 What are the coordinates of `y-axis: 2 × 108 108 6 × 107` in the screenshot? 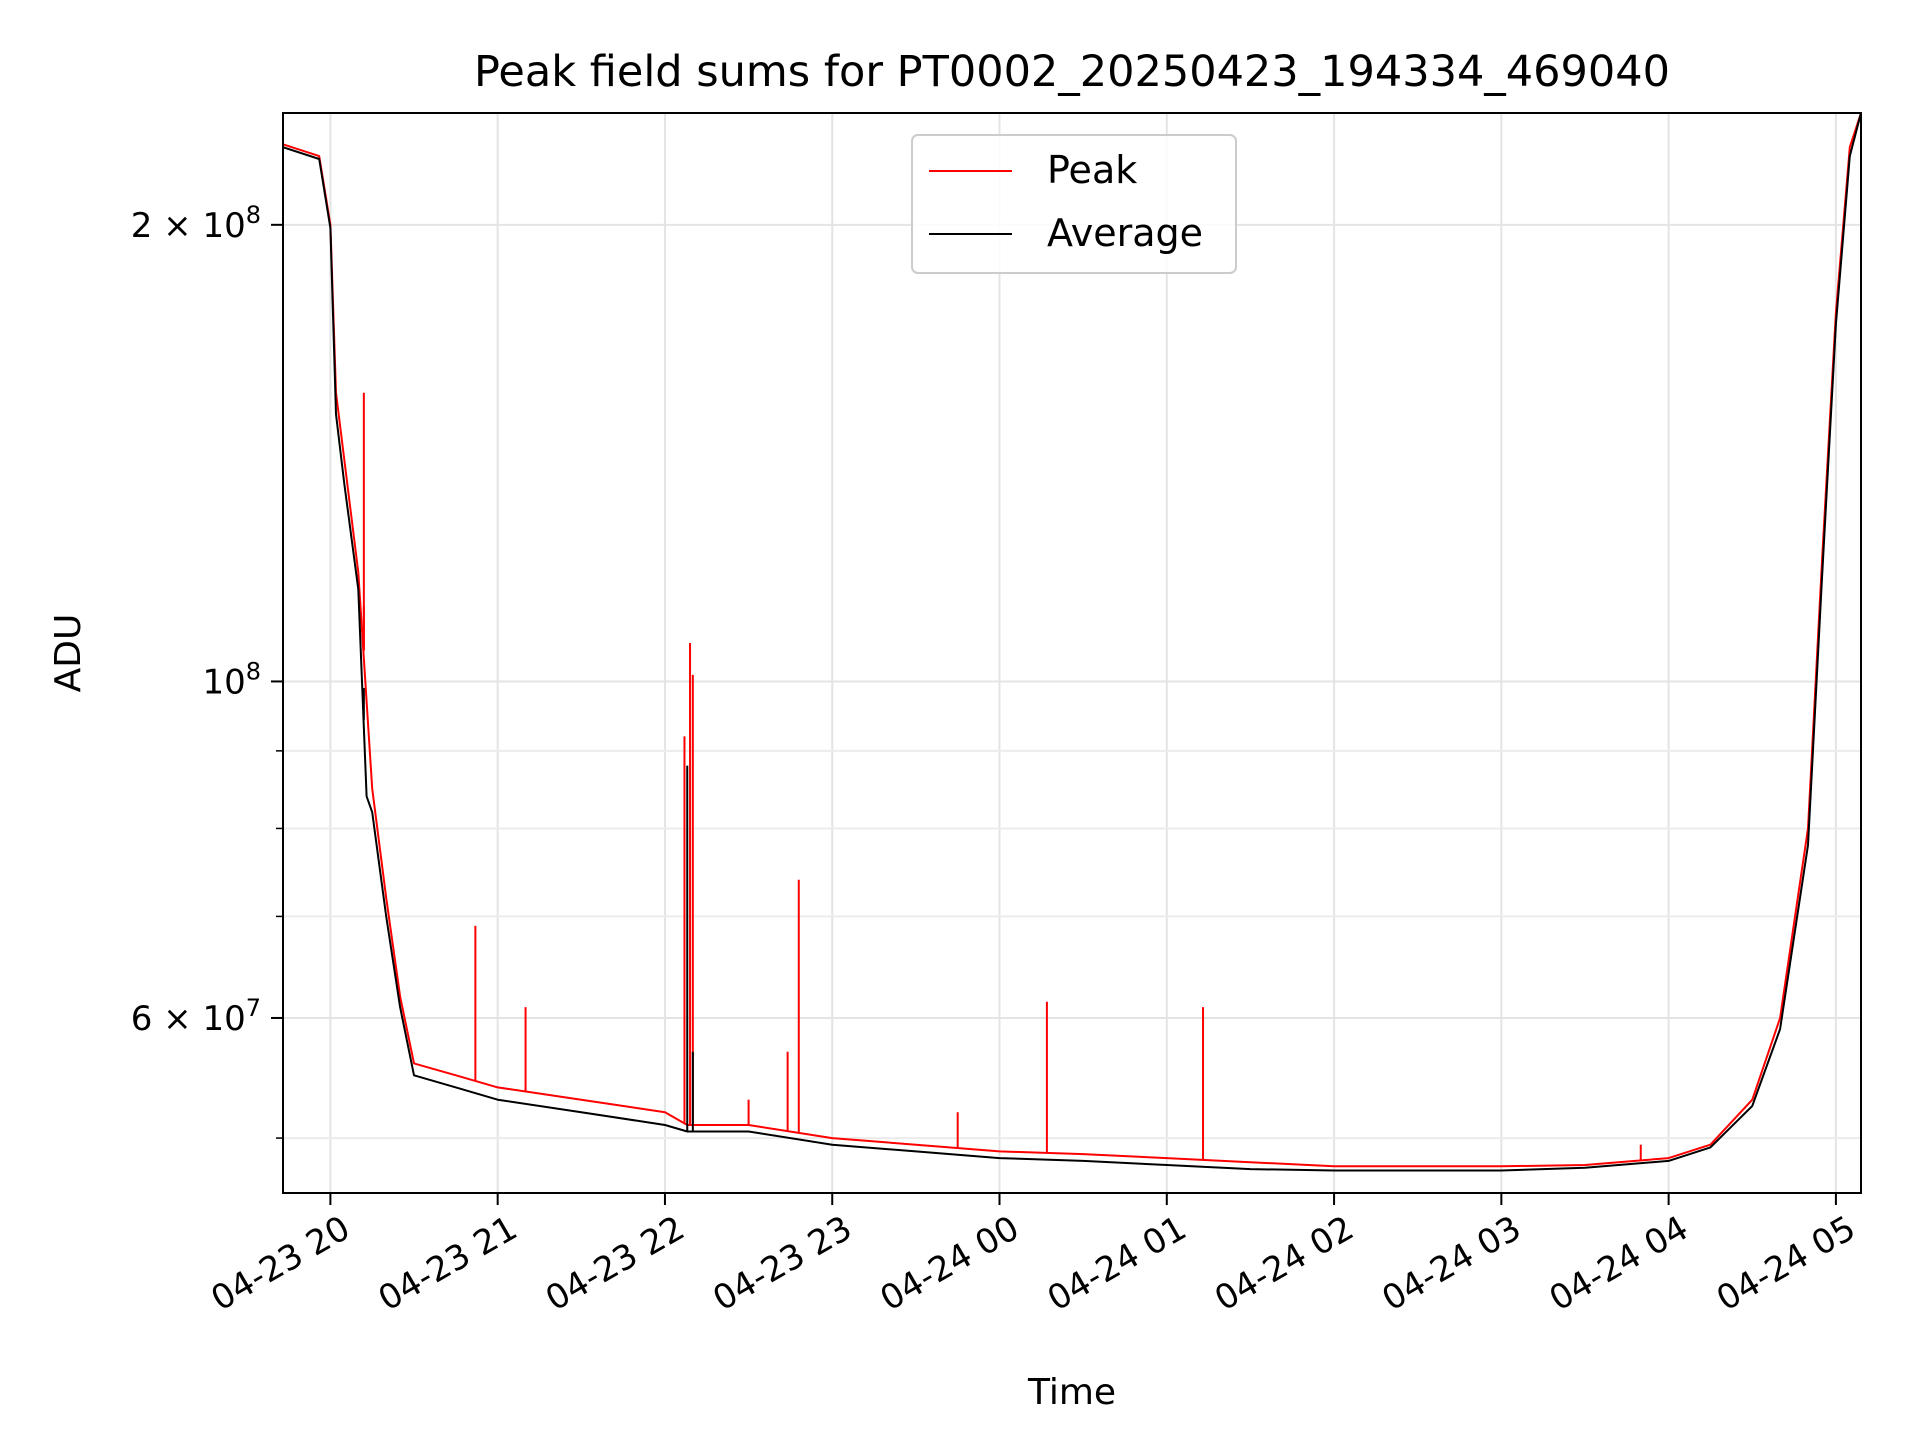 It's located at (207, 670).